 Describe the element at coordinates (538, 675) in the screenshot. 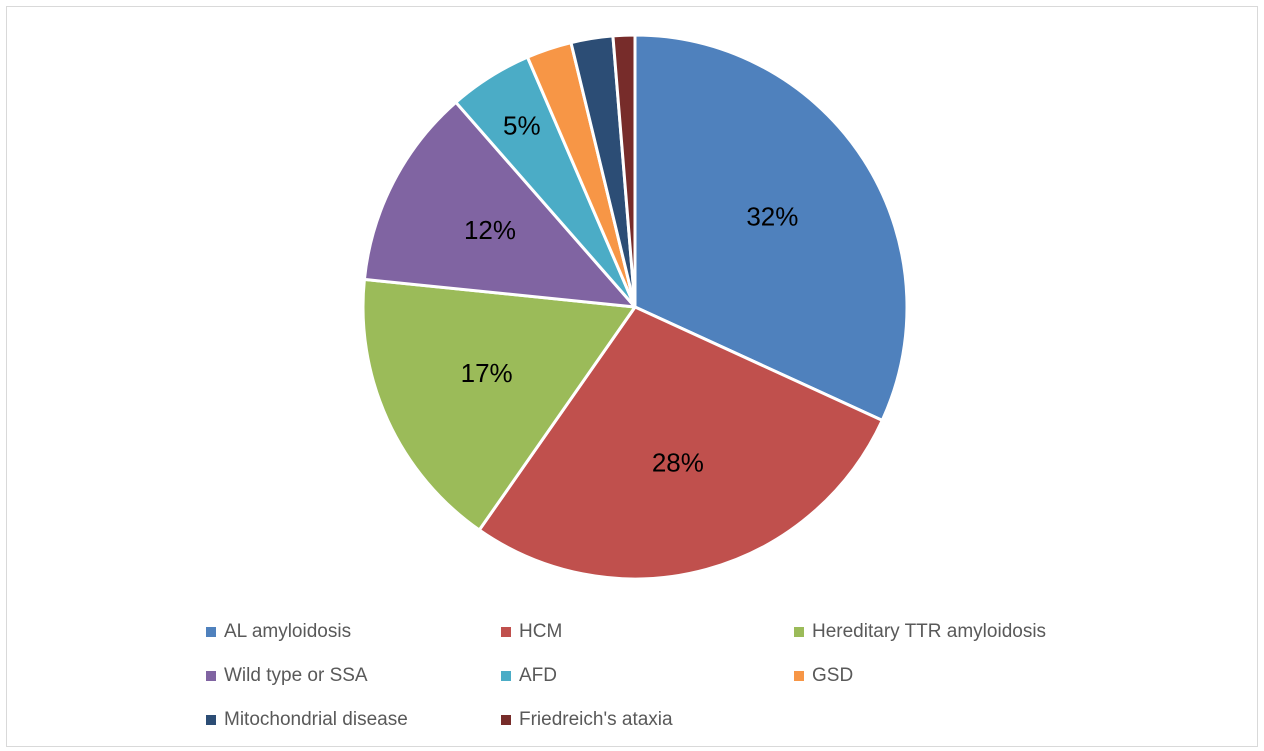

I see `legend-label: AFD` at that location.